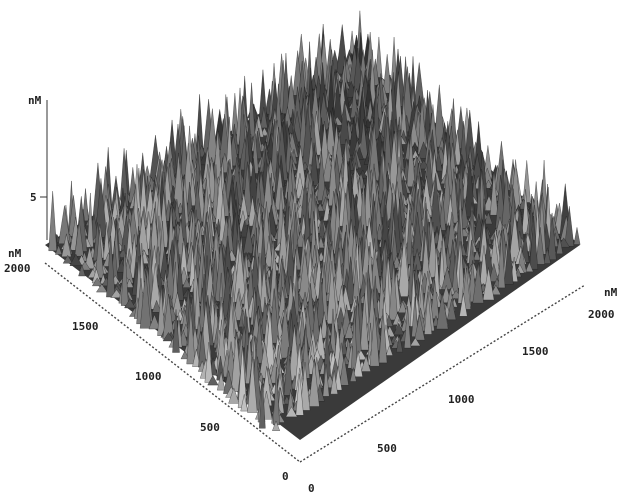 The image size is (622, 497). I want to click on y-axis-tick-label-1000: 1000, so click(148, 376).